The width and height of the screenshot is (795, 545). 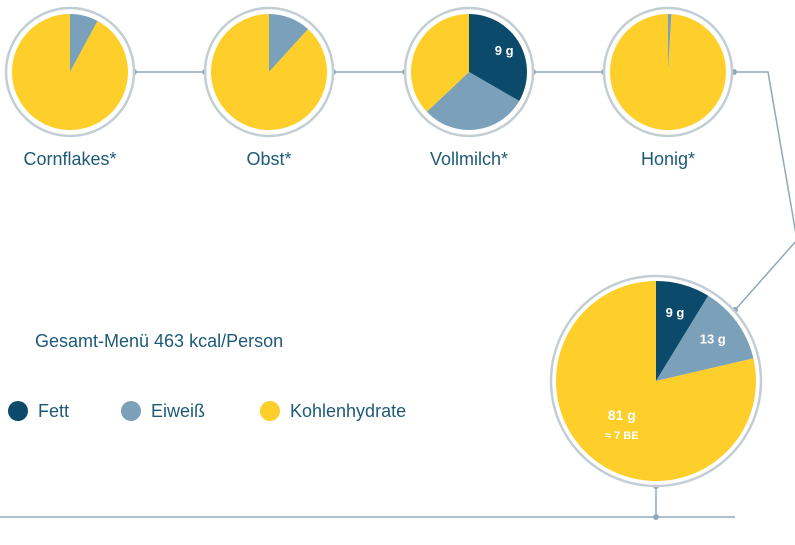 I want to click on pie-label: Honig*, so click(x=668, y=159).